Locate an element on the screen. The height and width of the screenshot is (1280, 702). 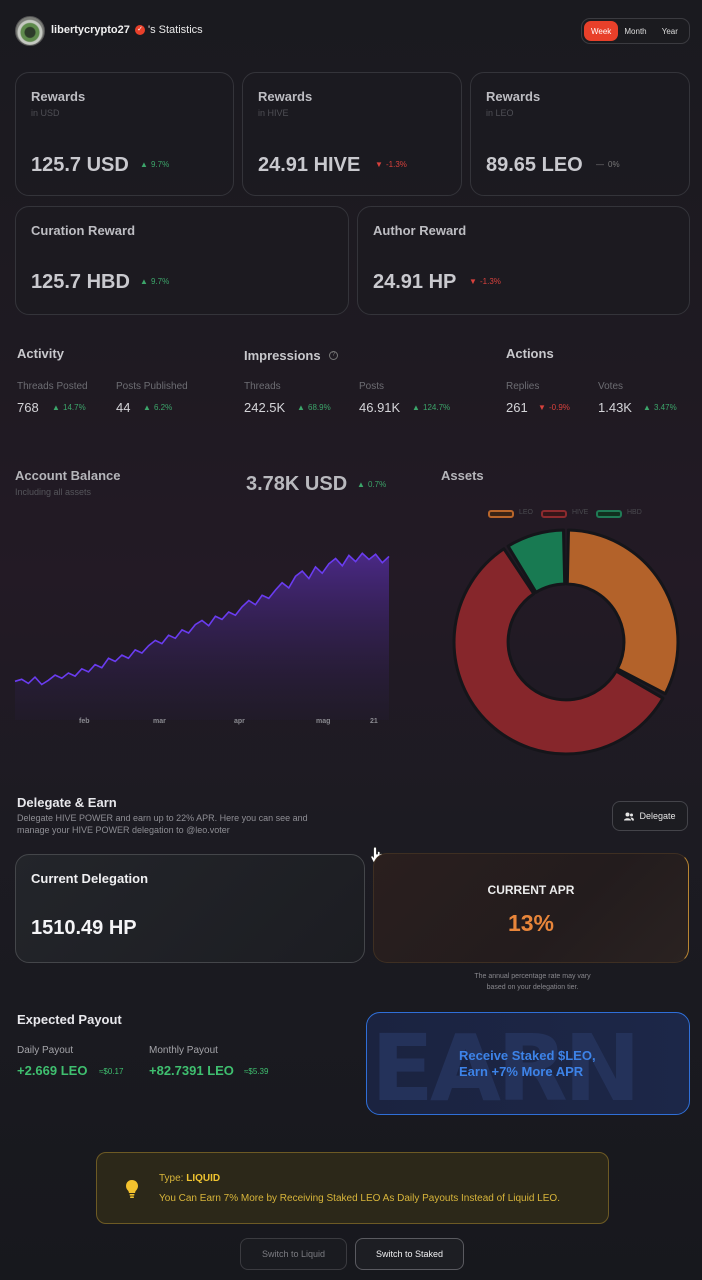
balance-chart-svg: feb mar apr mag 21 is located at coordinates (202, 638).